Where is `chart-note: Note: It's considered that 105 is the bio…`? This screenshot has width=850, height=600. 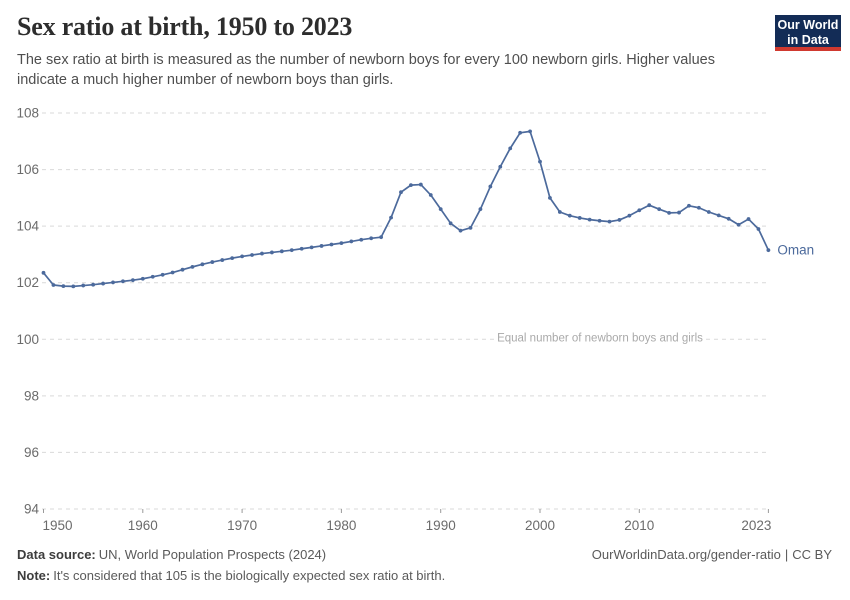 chart-note: Note: It's considered that 105 is the bio… is located at coordinates (231, 575).